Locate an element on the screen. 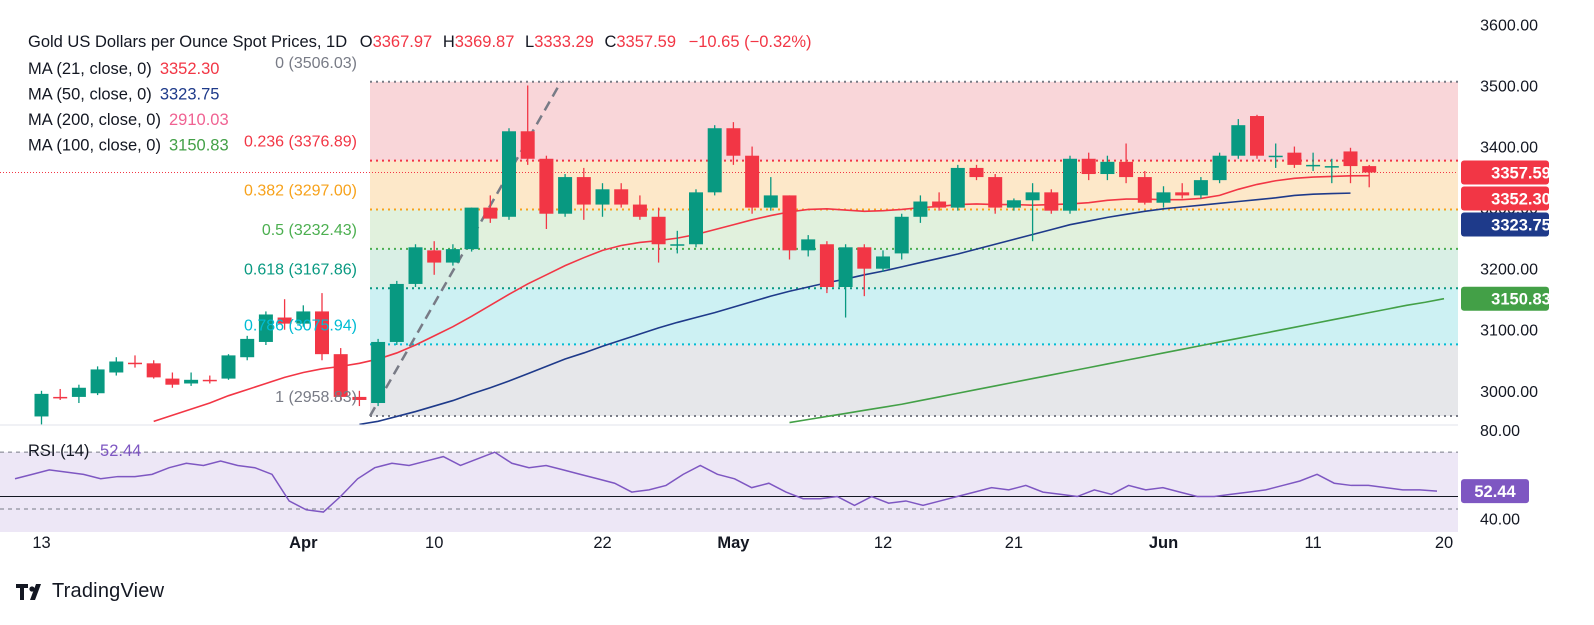 Image resolution: width=1594 pixels, height=625 pixels. price-badge: 3150.83 is located at coordinates (1506, 298).